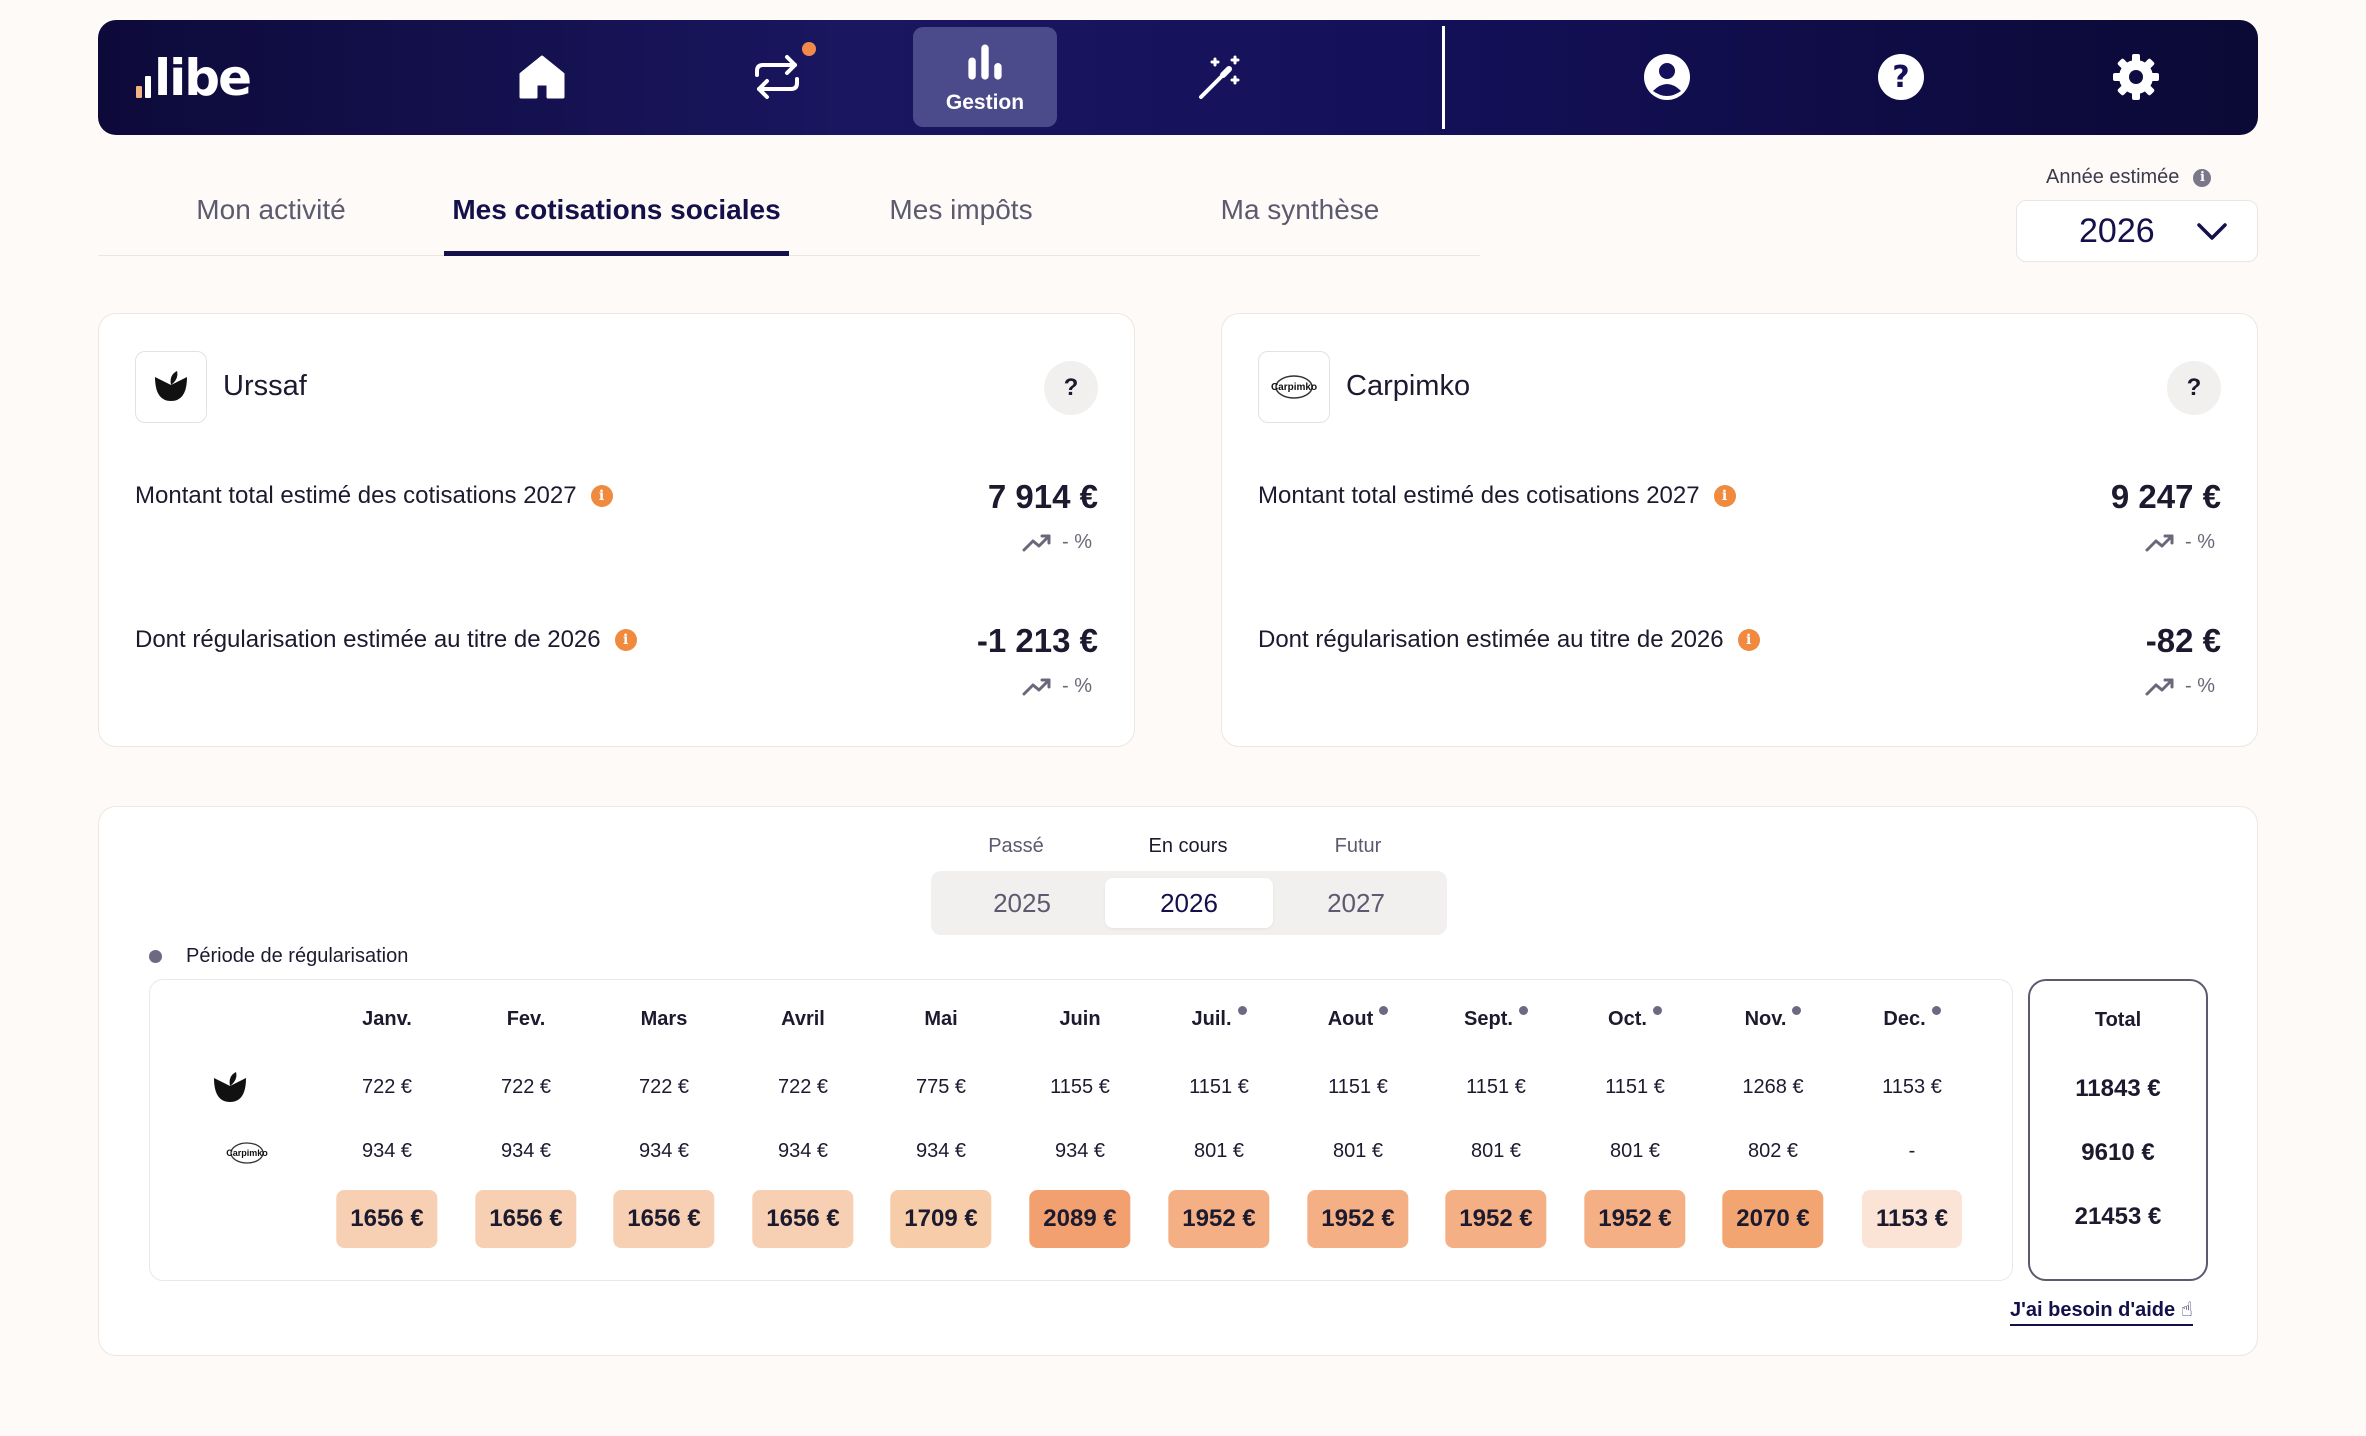 The height and width of the screenshot is (1436, 2366). I want to click on nav-profile-button, so click(1667, 77).